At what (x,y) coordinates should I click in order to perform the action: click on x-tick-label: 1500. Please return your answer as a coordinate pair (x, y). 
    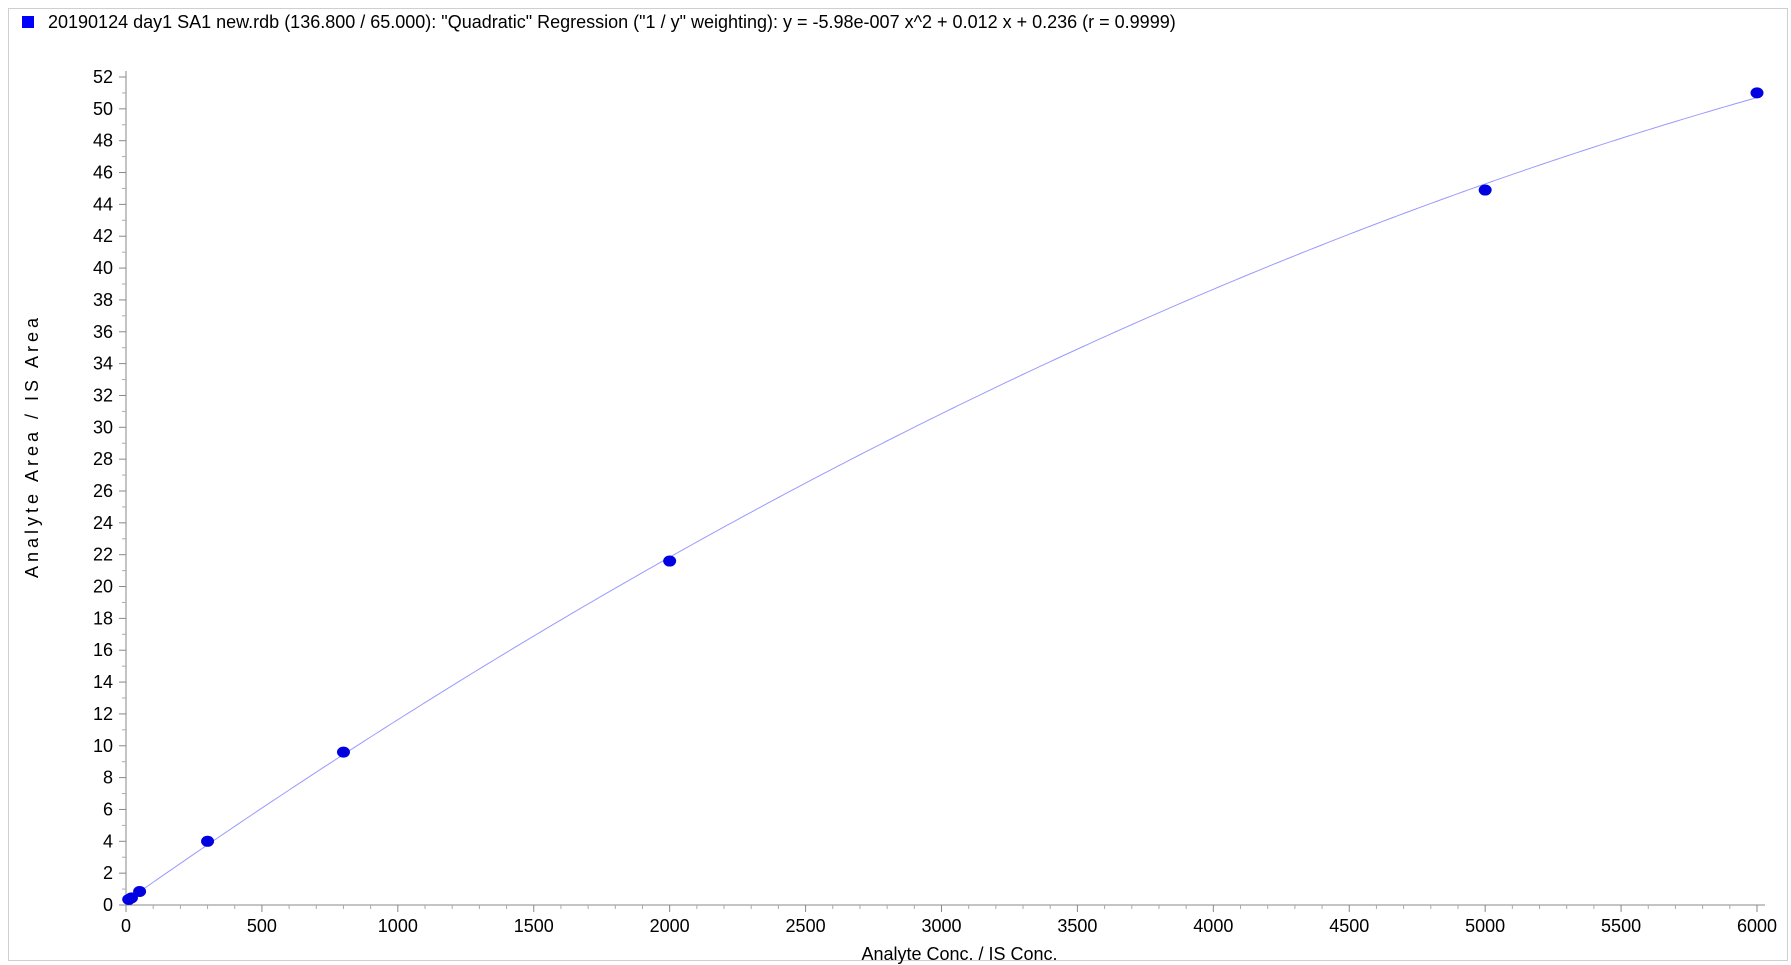
    Looking at the image, I should click on (534, 926).